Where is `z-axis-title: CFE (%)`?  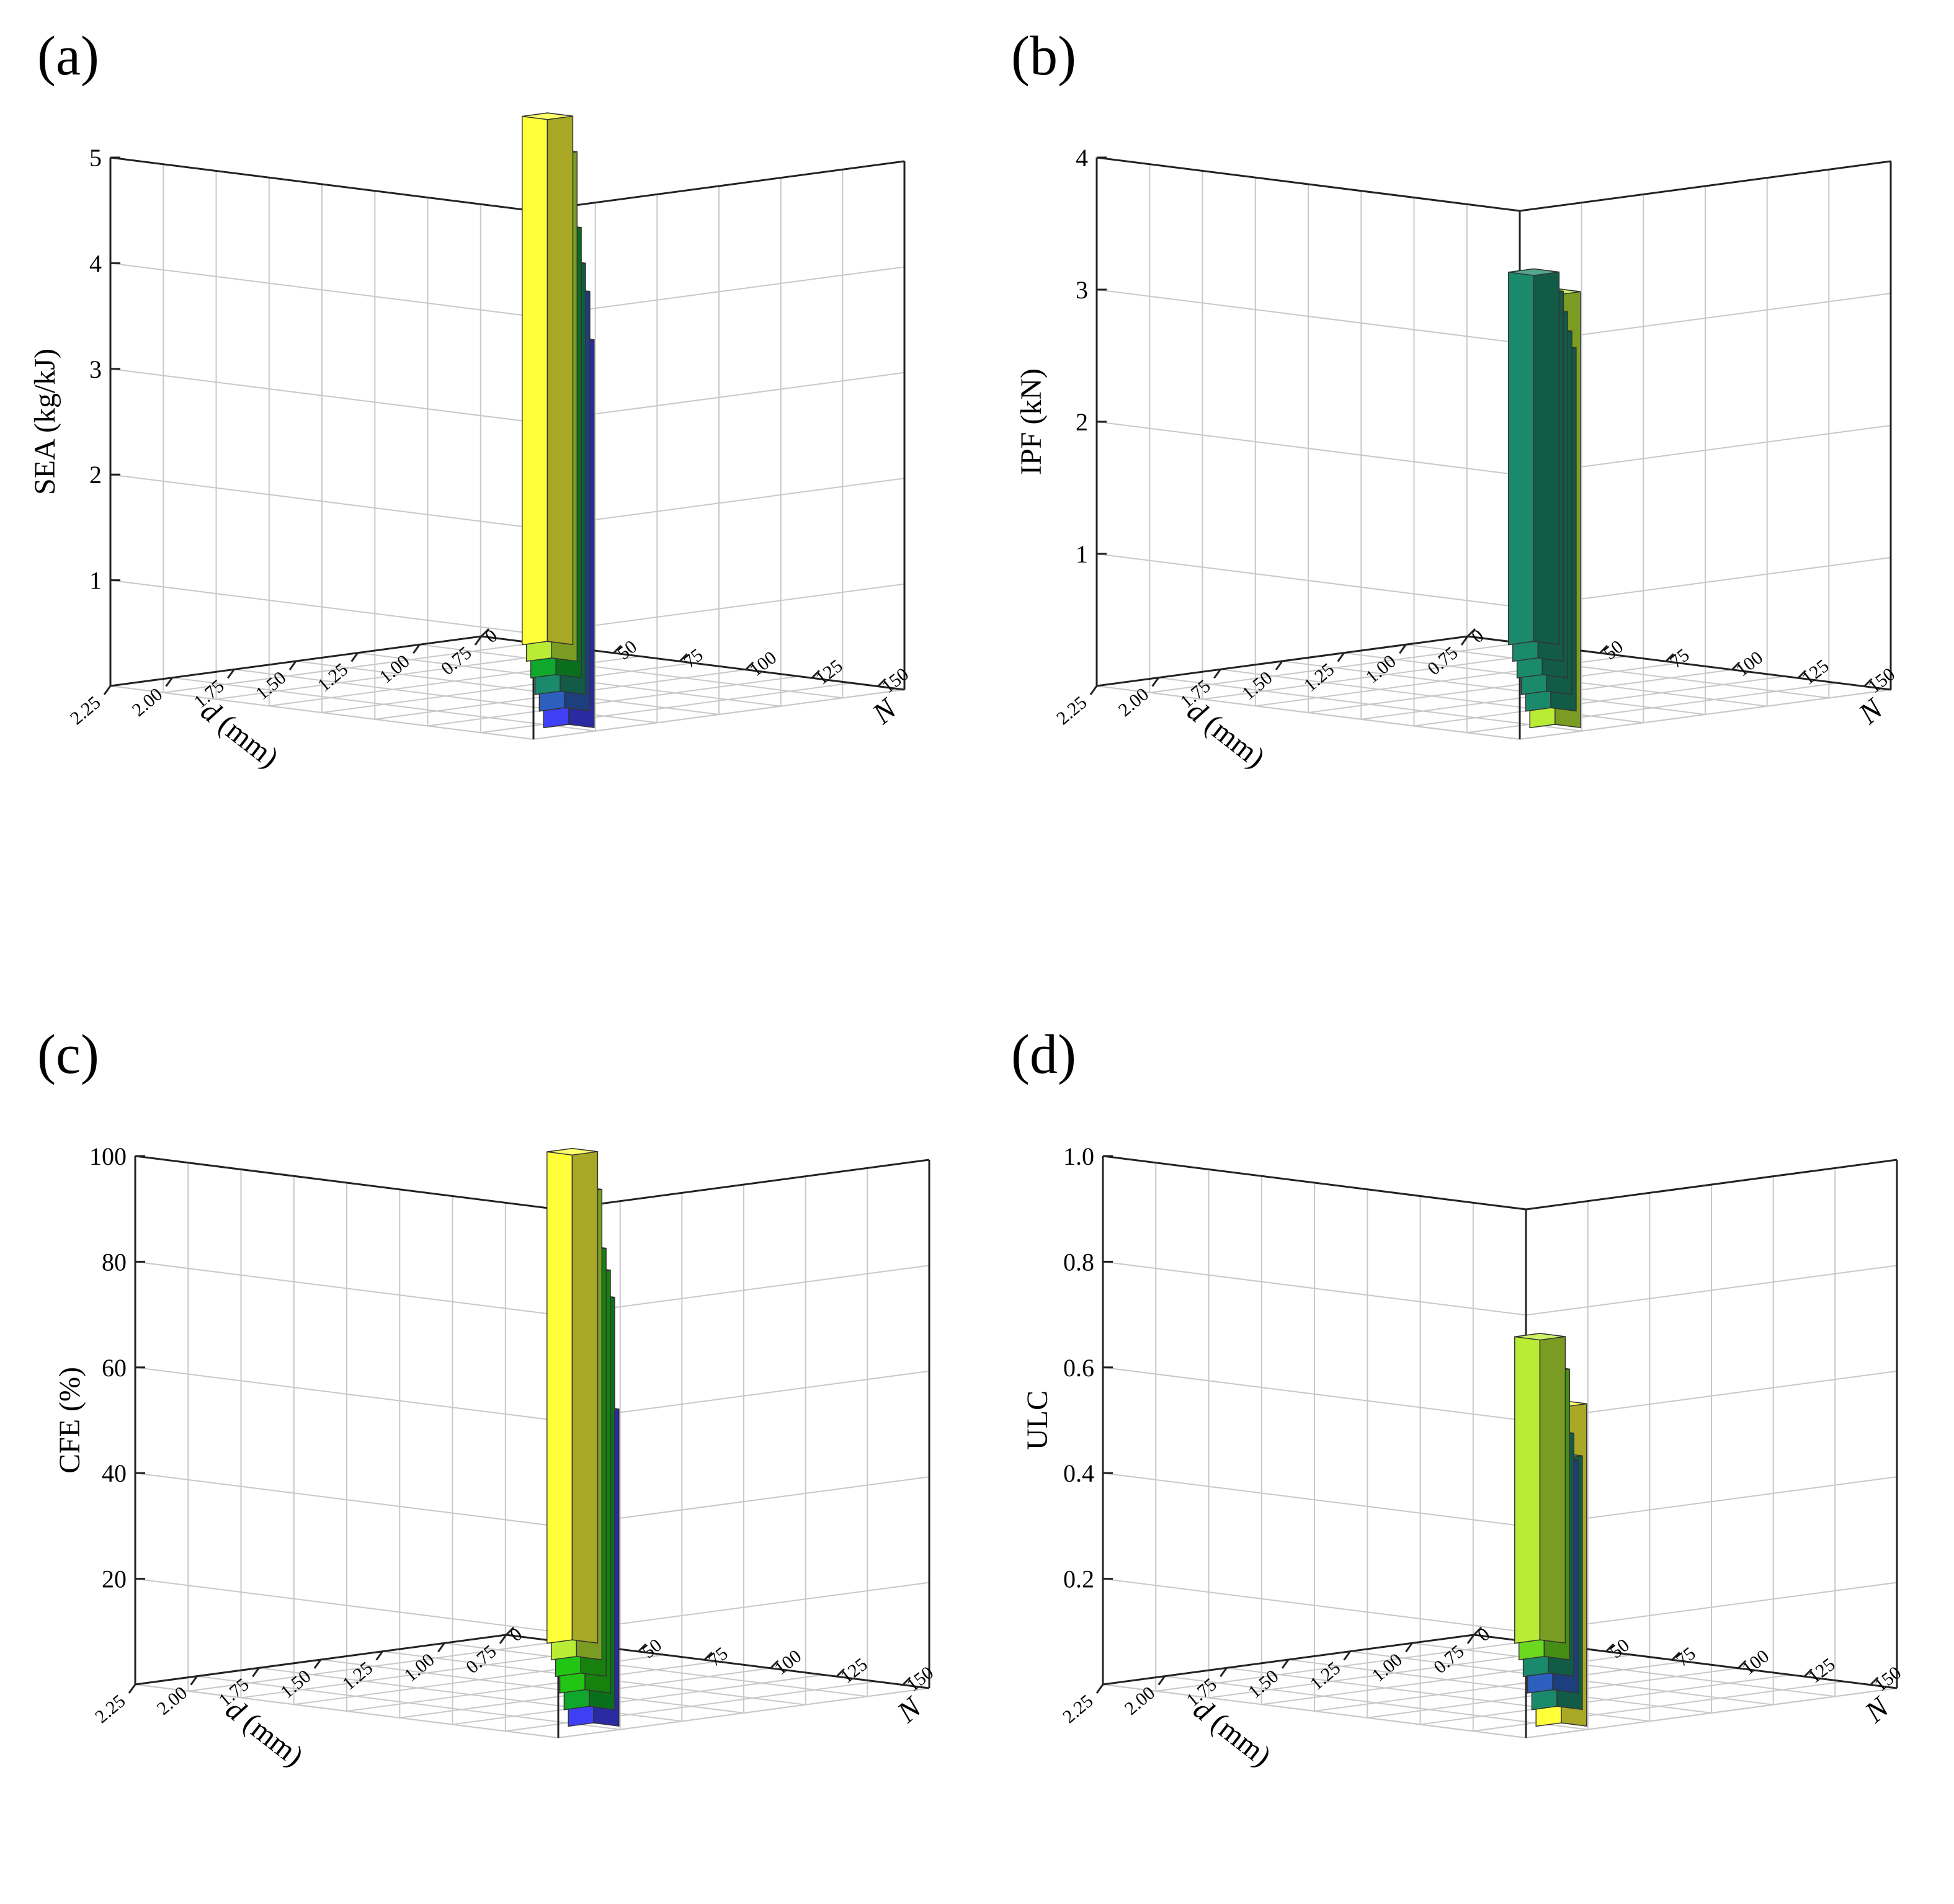
z-axis-title: CFE (%) is located at coordinates (69, 1420).